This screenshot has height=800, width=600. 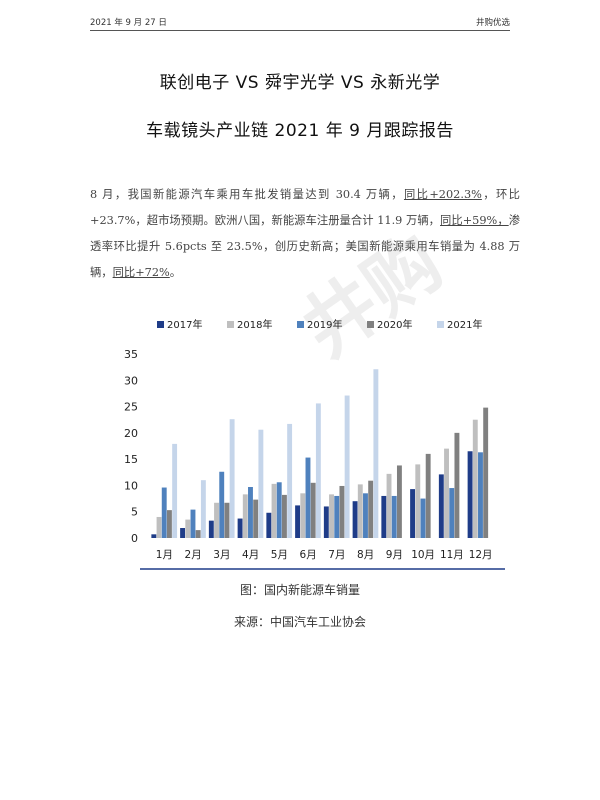 What do you see at coordinates (131, 354) in the screenshot?
I see `y-tick-label: 35` at bounding box center [131, 354].